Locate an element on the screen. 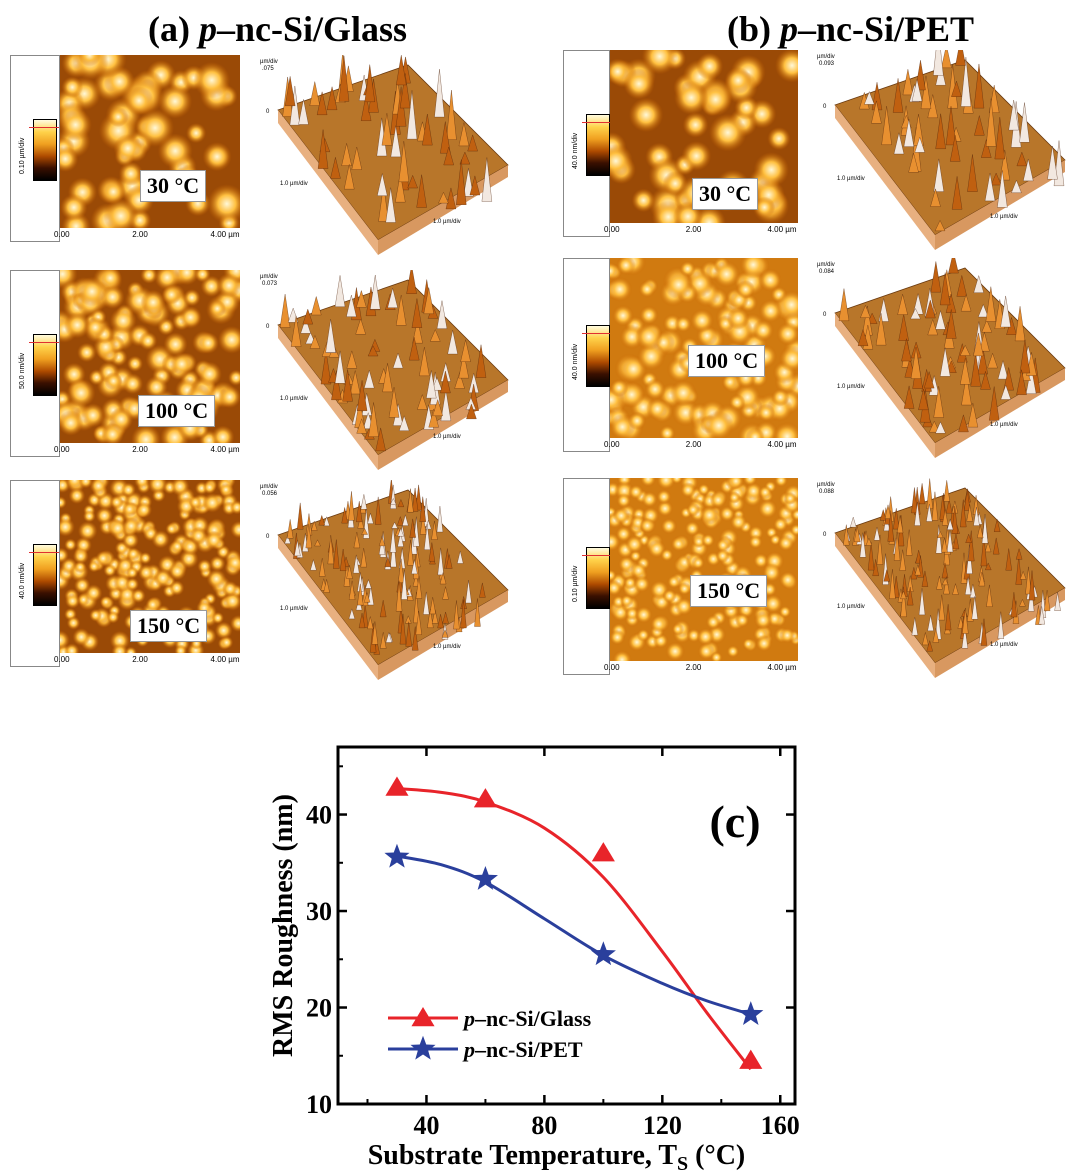 The width and height of the screenshot is (1072, 1171). x-tick-label: 120 is located at coordinates (662, 1125).